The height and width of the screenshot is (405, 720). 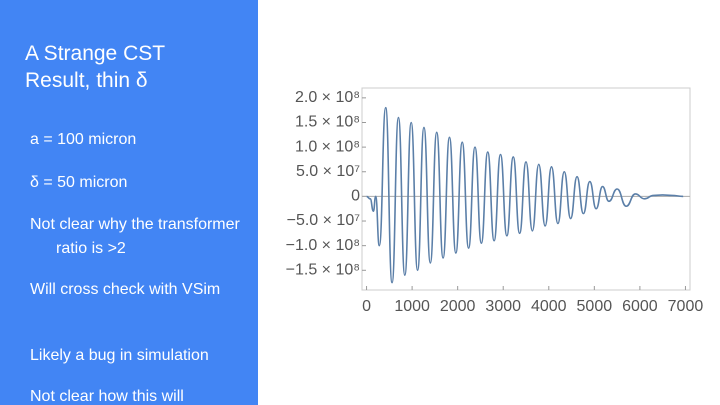 What do you see at coordinates (95, 67) in the screenshot?
I see `slide-title: A Strange CST Result, thin δ` at bounding box center [95, 67].